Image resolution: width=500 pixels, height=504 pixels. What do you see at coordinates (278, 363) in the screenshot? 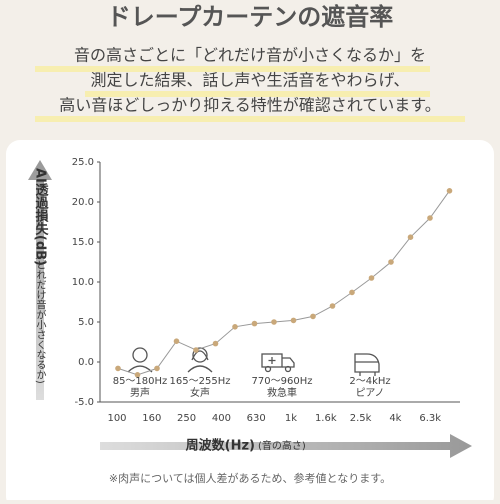
I see `icon-ambulance` at bounding box center [278, 363].